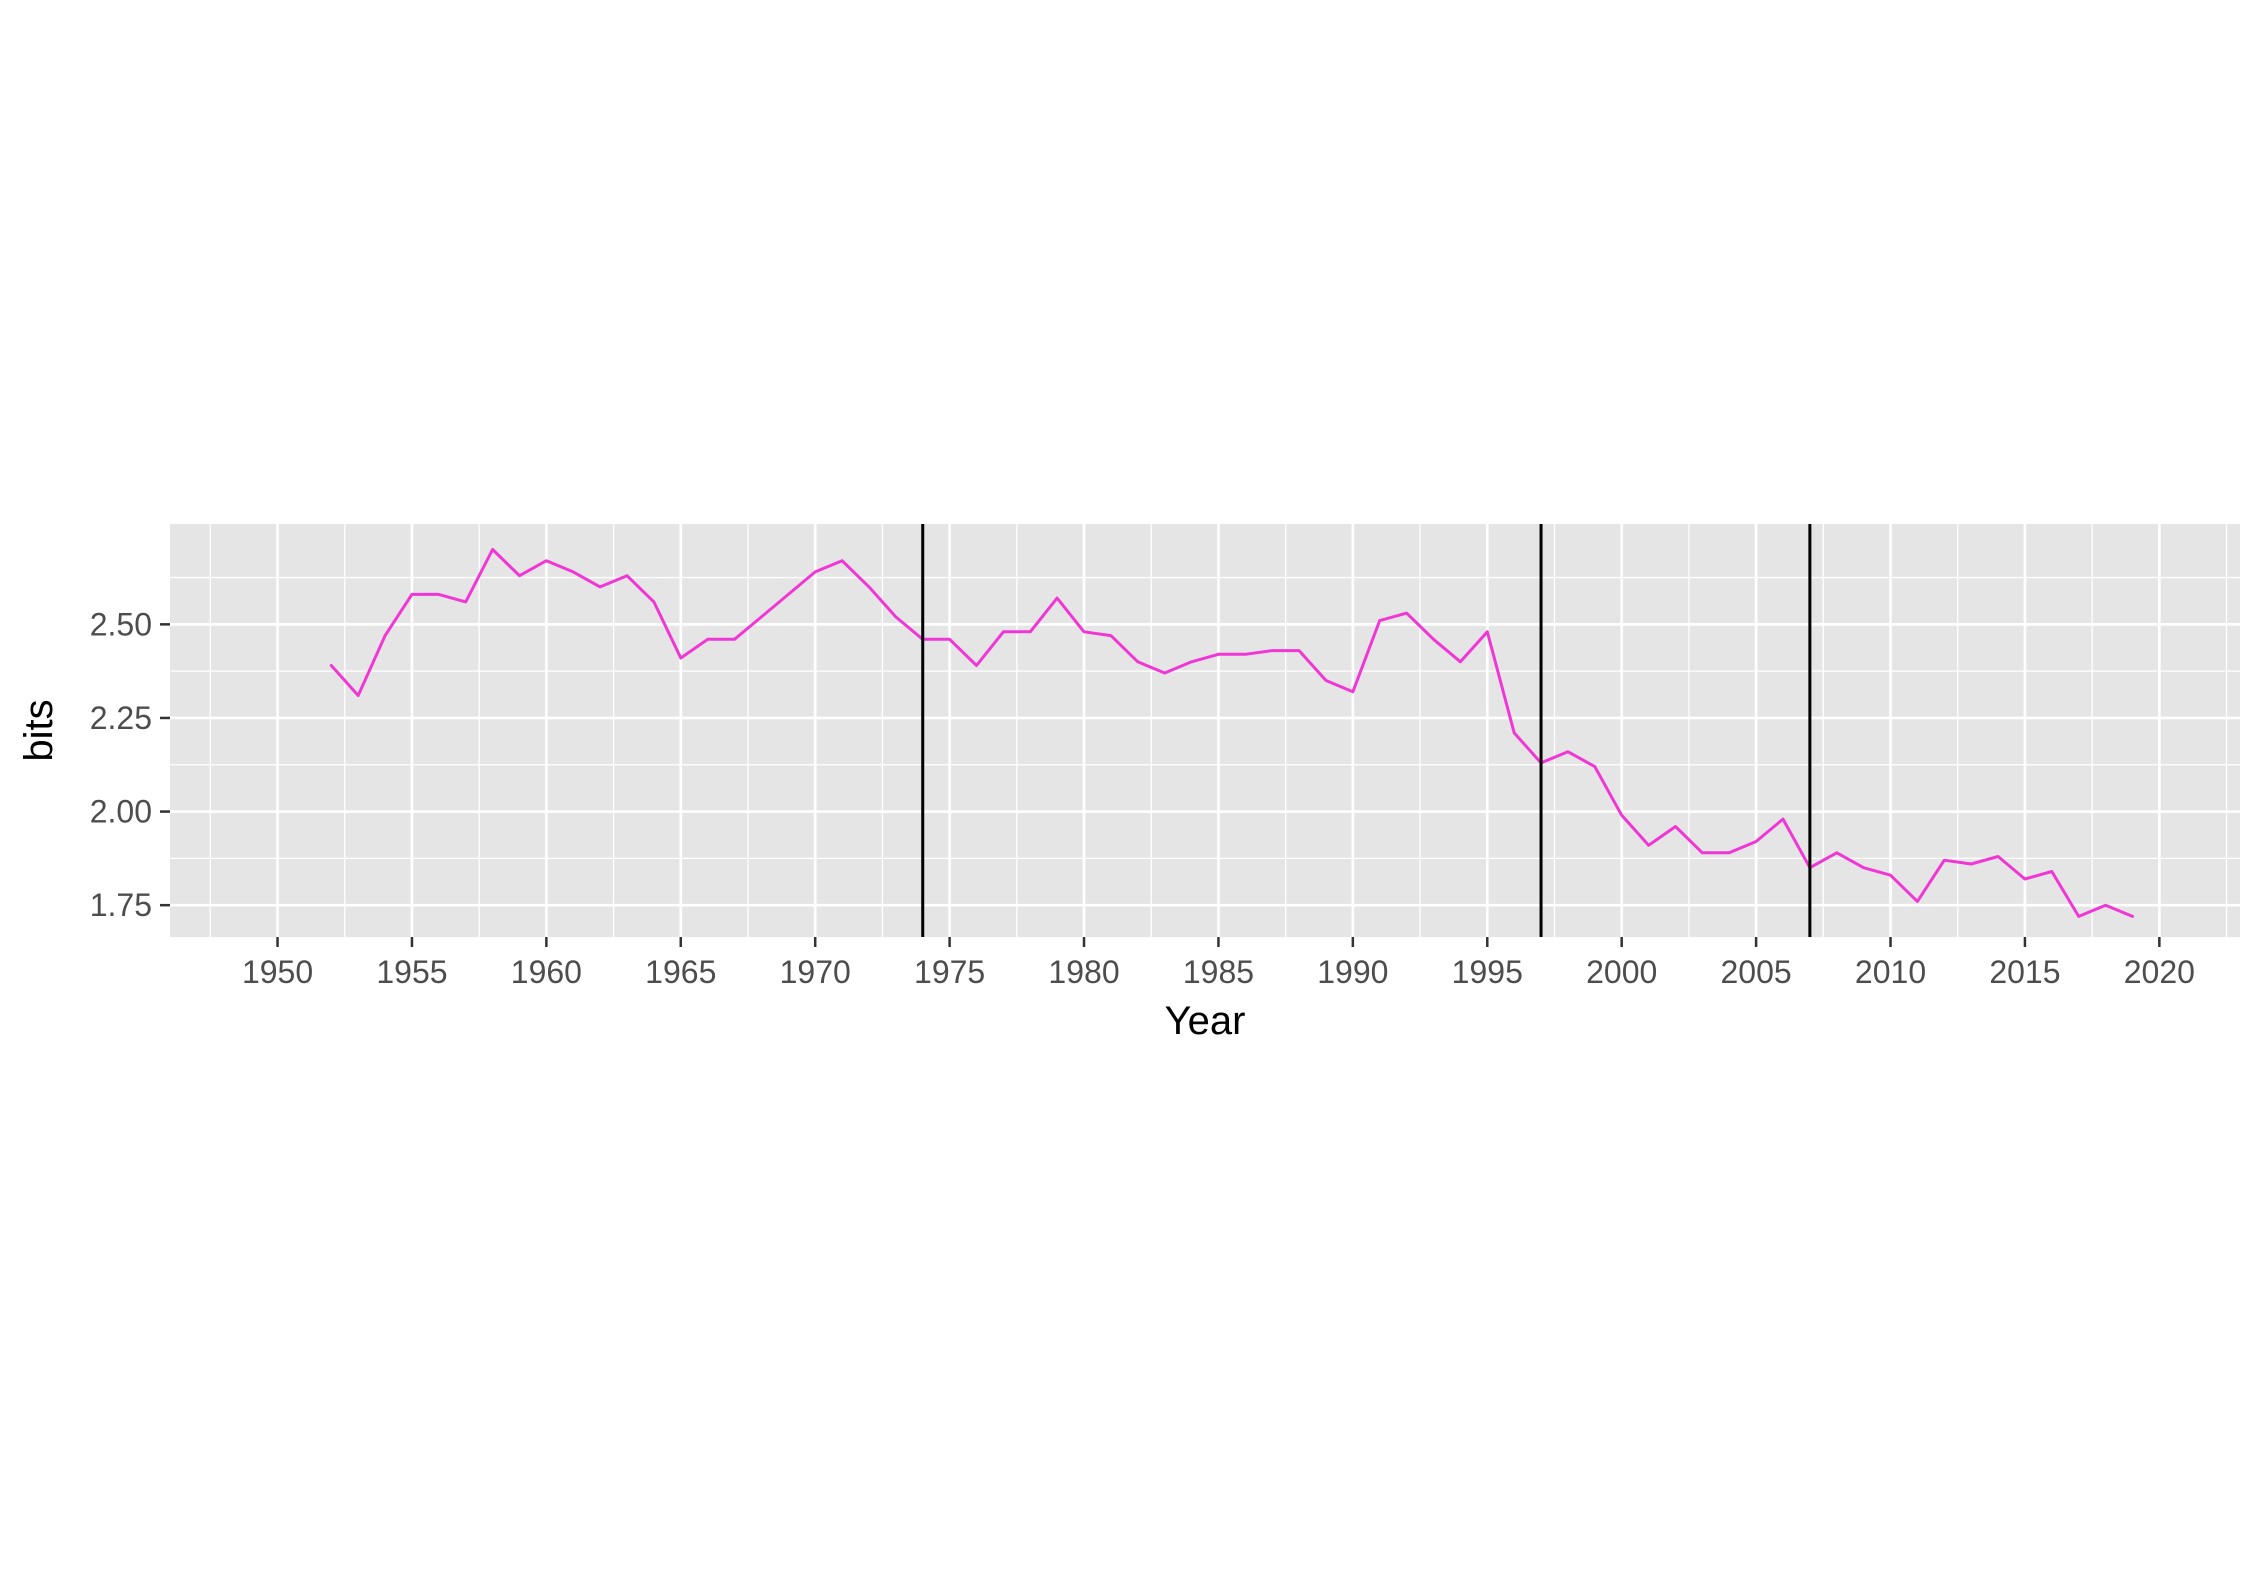  What do you see at coordinates (680, 972) in the screenshot?
I see `x-tick-label: 1965` at bounding box center [680, 972].